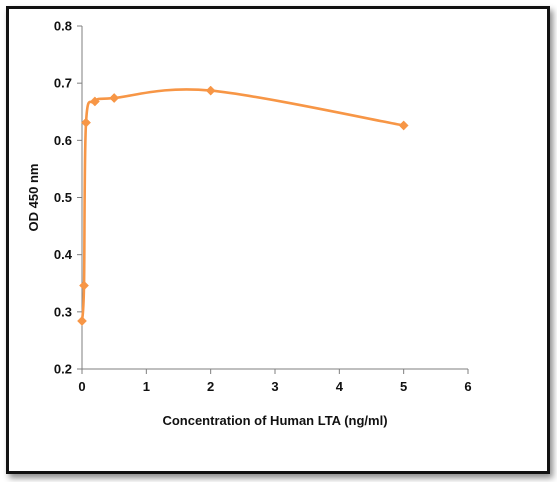 Image resolution: width=557 pixels, height=482 pixels. Describe the element at coordinates (403, 386) in the screenshot. I see `x-tick-label: 5` at that location.